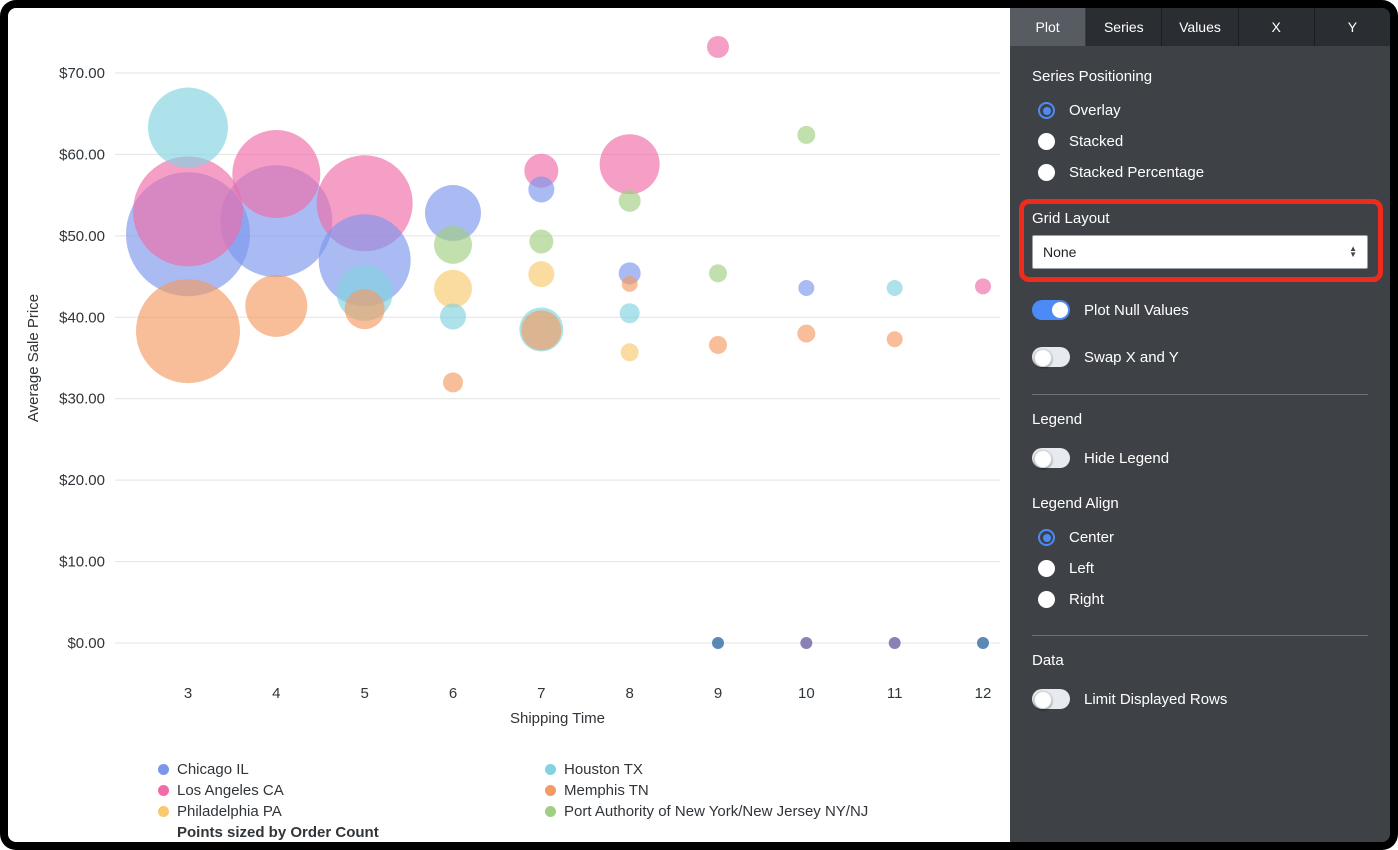  I want to click on y-tick-label: $40.00, so click(82, 317).